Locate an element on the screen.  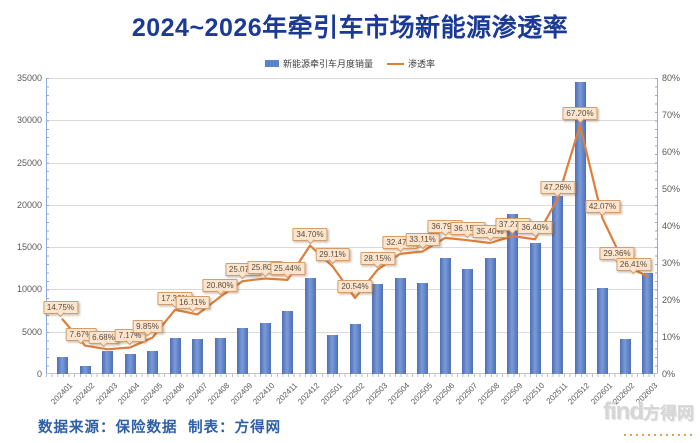
data-source-text: 数据来源：保险数据 is located at coordinates (108, 428).